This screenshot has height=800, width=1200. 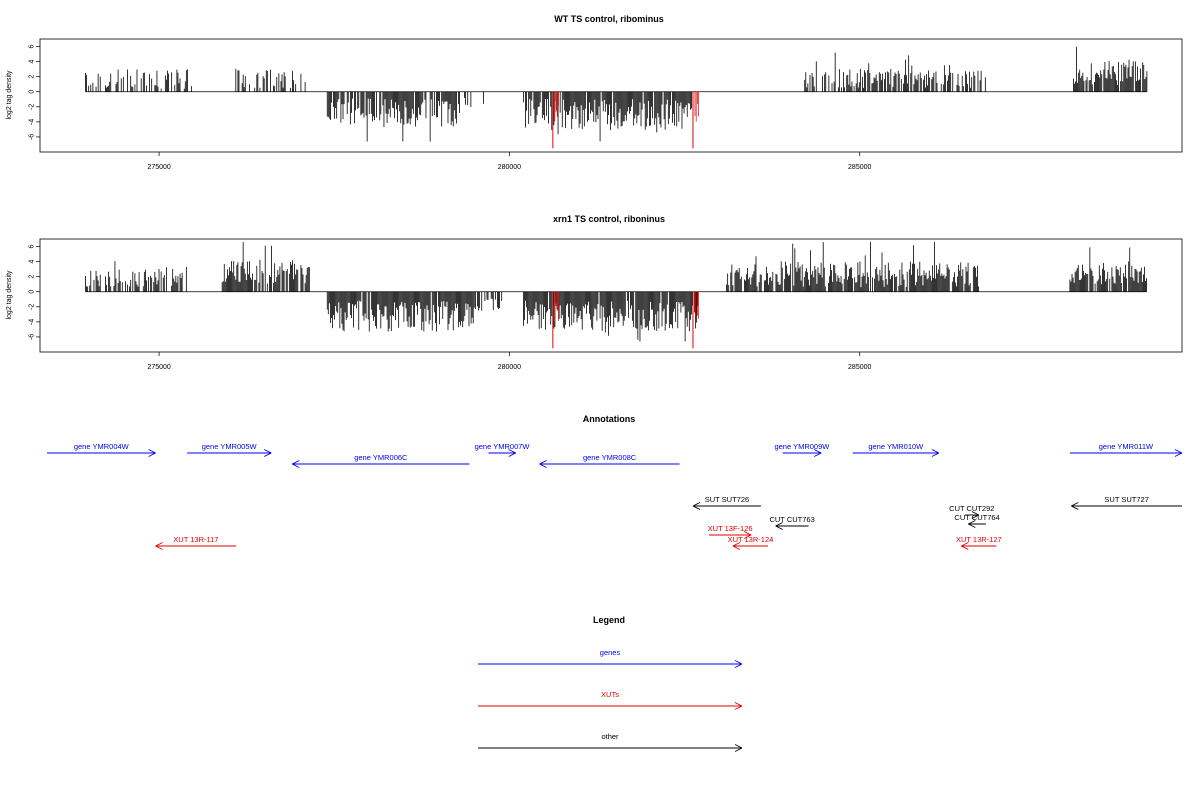 I want to click on feature-label: gene YMR006C, so click(x=381, y=457).